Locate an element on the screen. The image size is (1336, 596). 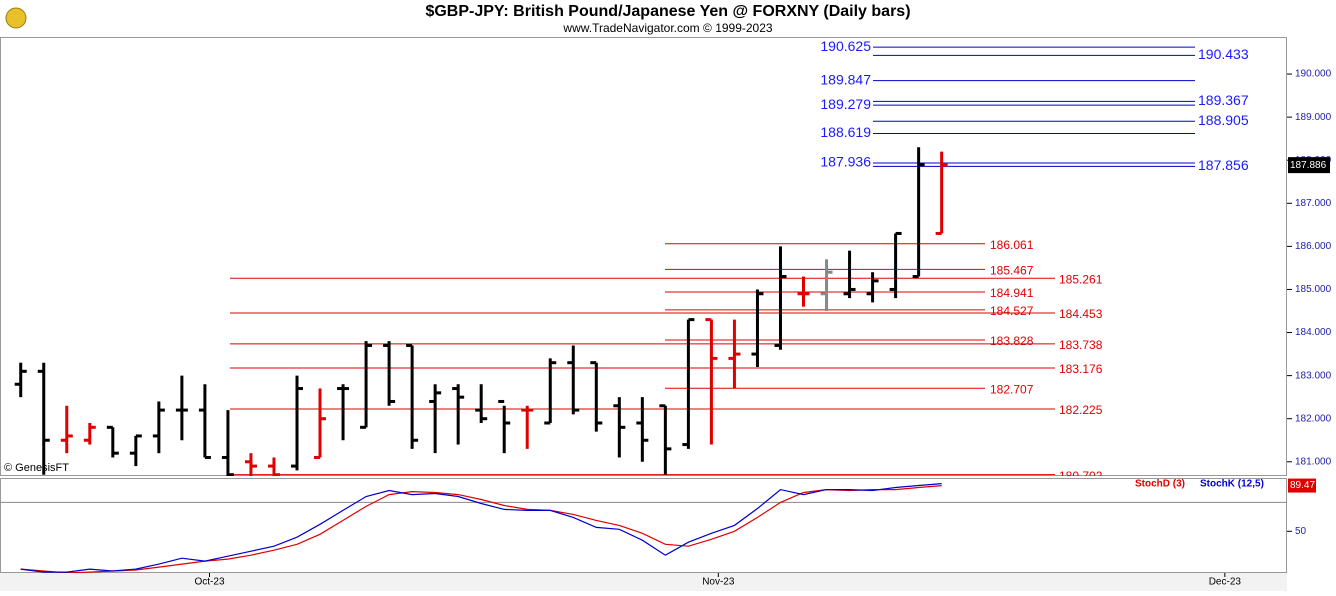
level-label: 189.847 is located at coordinates (845, 79).